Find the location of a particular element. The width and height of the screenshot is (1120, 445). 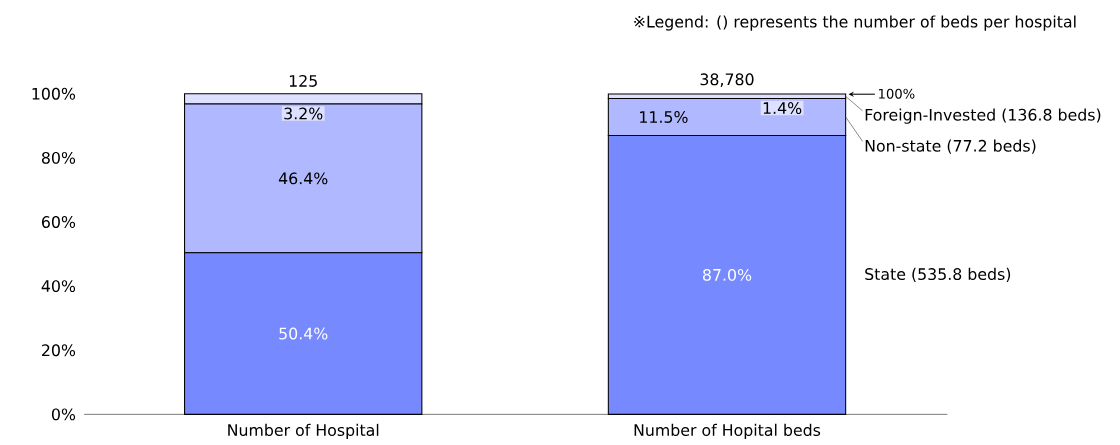

text: ※Legend: () represents the number of beds per hospital is located at coordinates (855, 23).